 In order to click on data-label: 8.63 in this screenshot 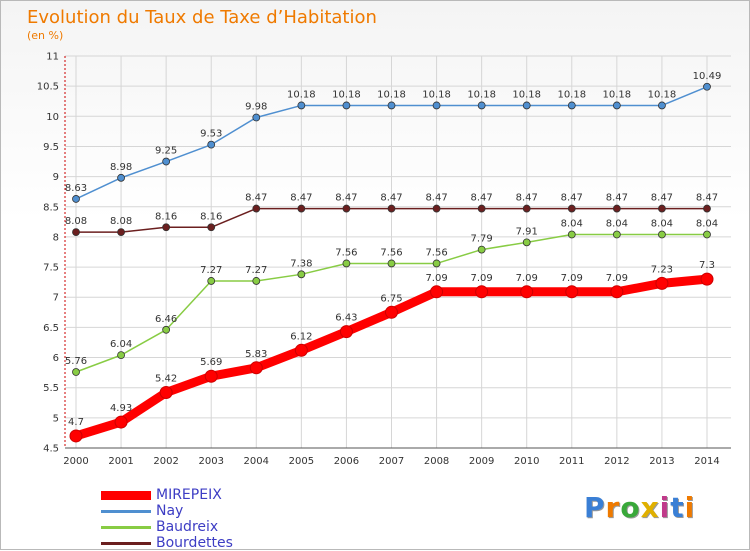, I will do `click(76, 188)`.